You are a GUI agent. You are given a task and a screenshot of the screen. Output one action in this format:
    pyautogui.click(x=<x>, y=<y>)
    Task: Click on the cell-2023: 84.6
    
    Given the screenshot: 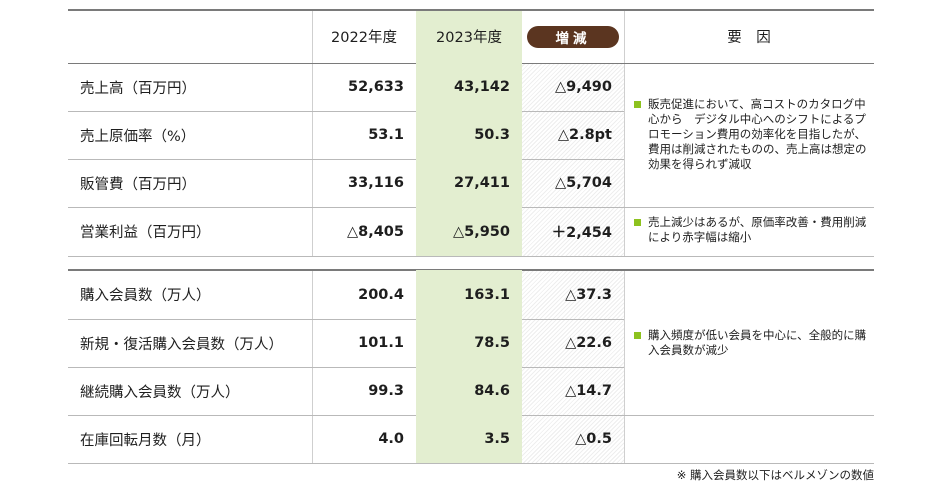 What is the action you would take?
    pyautogui.click(x=469, y=391)
    